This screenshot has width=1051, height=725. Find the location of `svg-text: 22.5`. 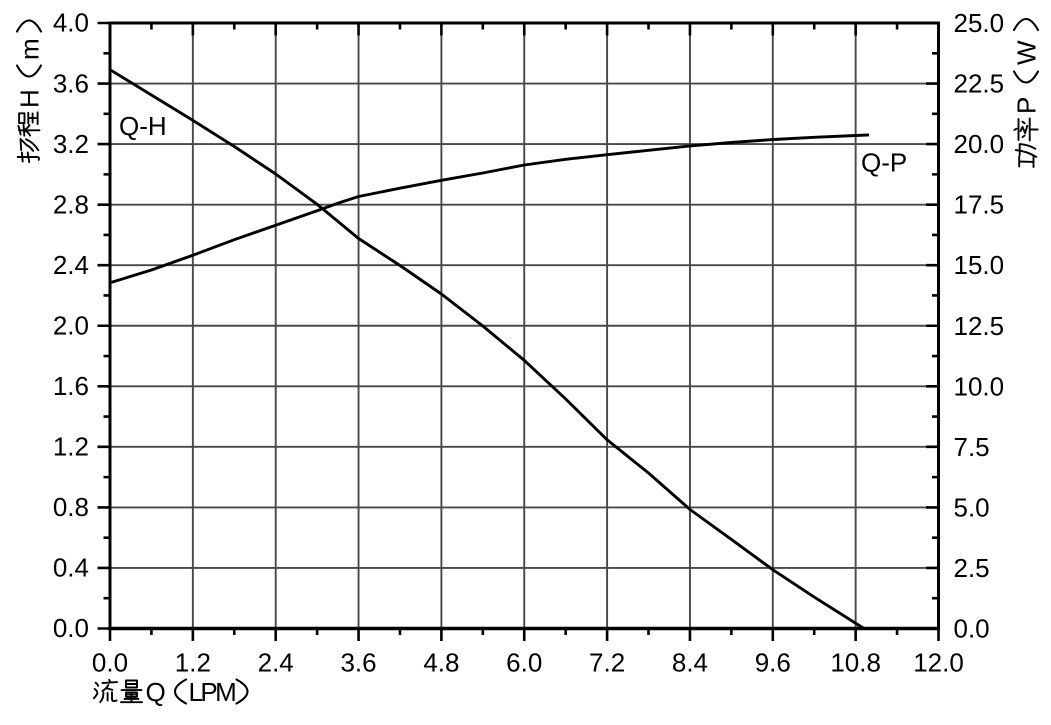

svg-text: 22.5 is located at coordinates (979, 84).